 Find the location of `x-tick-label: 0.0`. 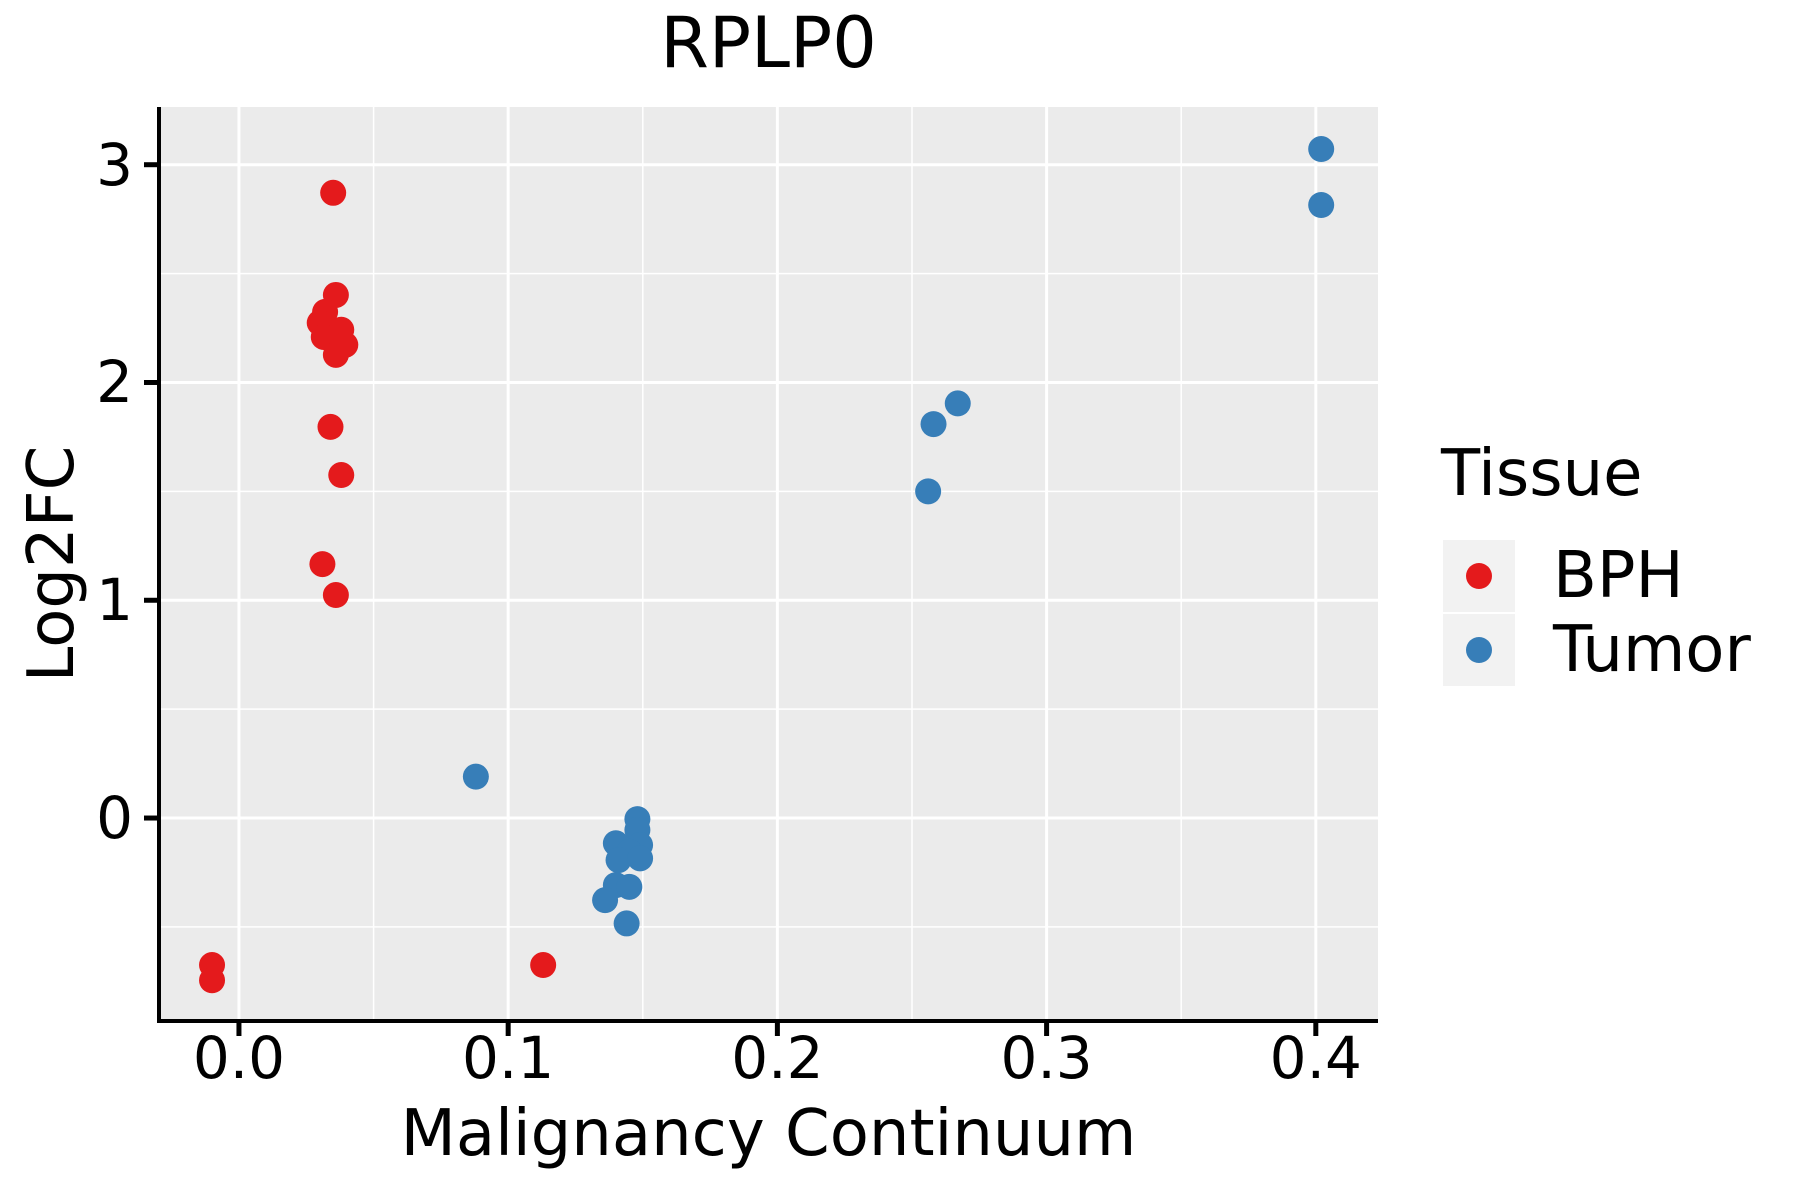

x-tick-label: 0.0 is located at coordinates (239, 1058).